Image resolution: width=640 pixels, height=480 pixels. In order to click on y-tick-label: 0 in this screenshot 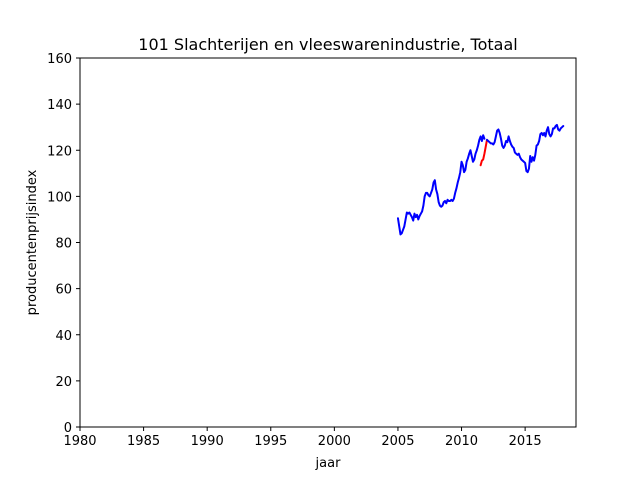, I will do `click(68, 428)`.